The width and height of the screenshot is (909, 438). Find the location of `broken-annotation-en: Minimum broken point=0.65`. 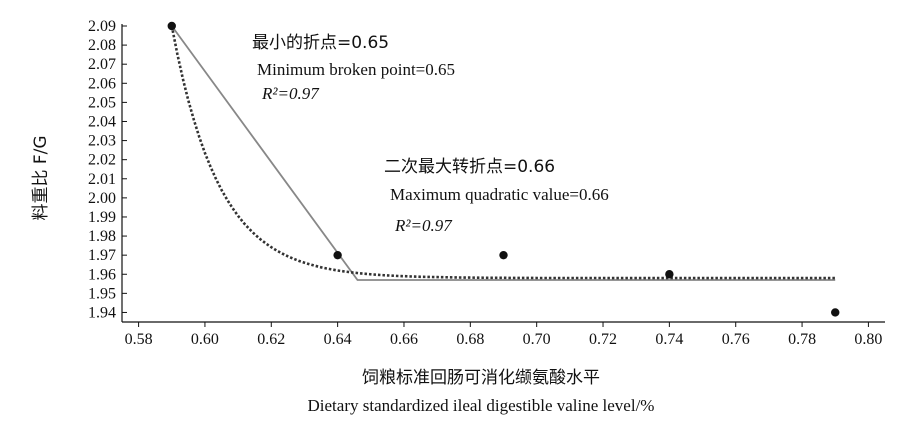

broken-annotation-en: Minimum broken point=0.65 is located at coordinates (356, 69).